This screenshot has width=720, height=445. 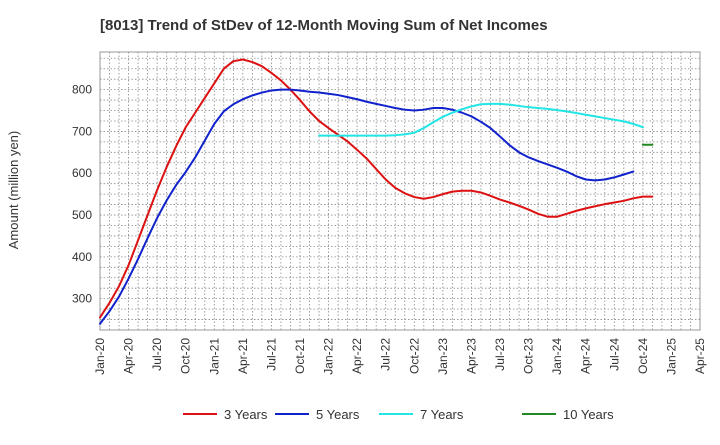 What do you see at coordinates (481, 119) in the screenshot?
I see `series-line` at bounding box center [481, 119].